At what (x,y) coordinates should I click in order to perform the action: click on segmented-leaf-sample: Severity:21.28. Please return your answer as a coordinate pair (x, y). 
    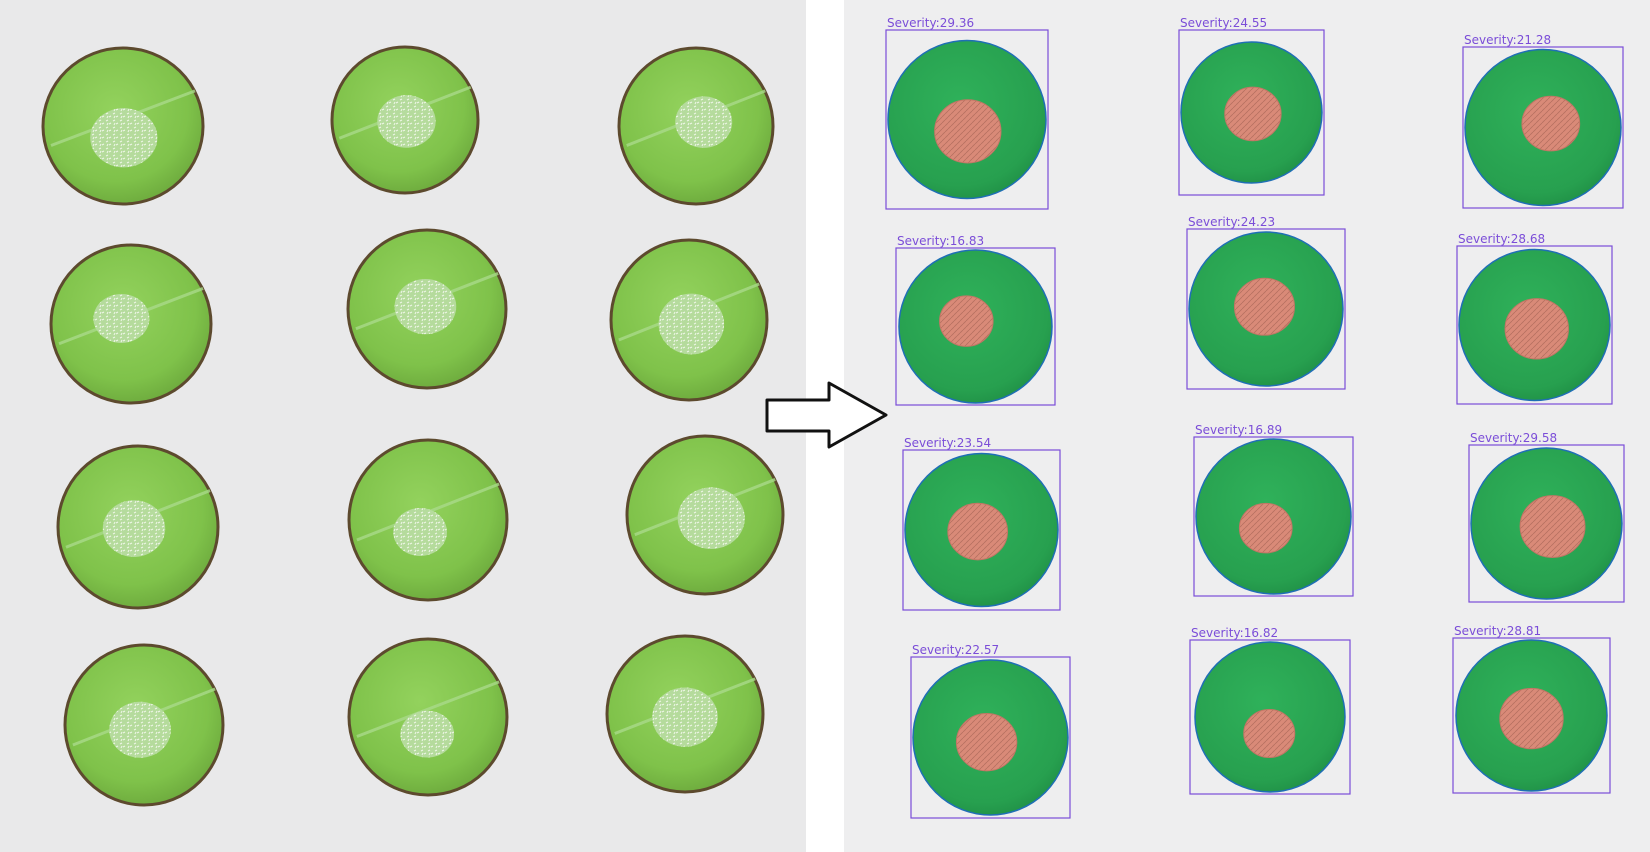
    Looking at the image, I should click on (1543, 121).